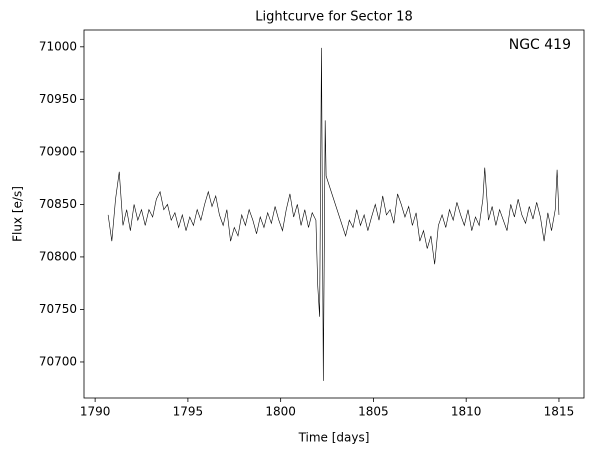 The image size is (591, 457). What do you see at coordinates (540, 45) in the screenshot?
I see `annotation: NGC 419` at bounding box center [540, 45].